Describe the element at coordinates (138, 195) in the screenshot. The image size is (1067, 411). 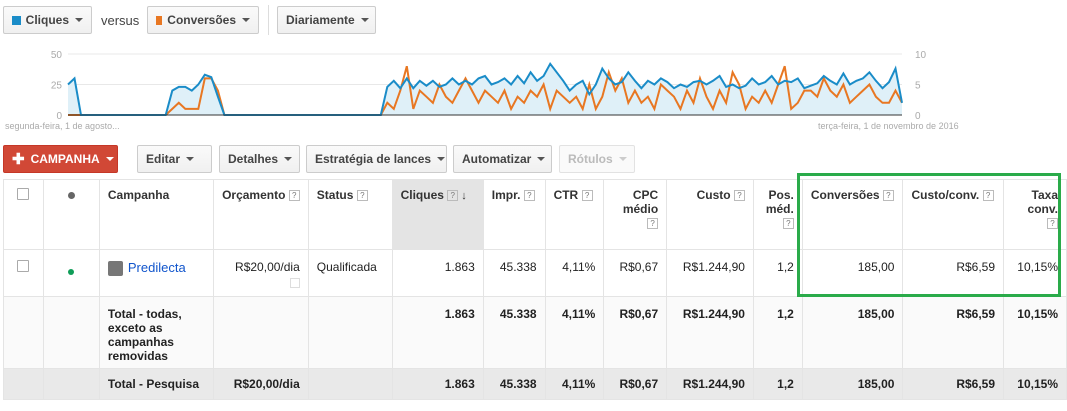
I see `col-campanha-label: Campanha` at that location.